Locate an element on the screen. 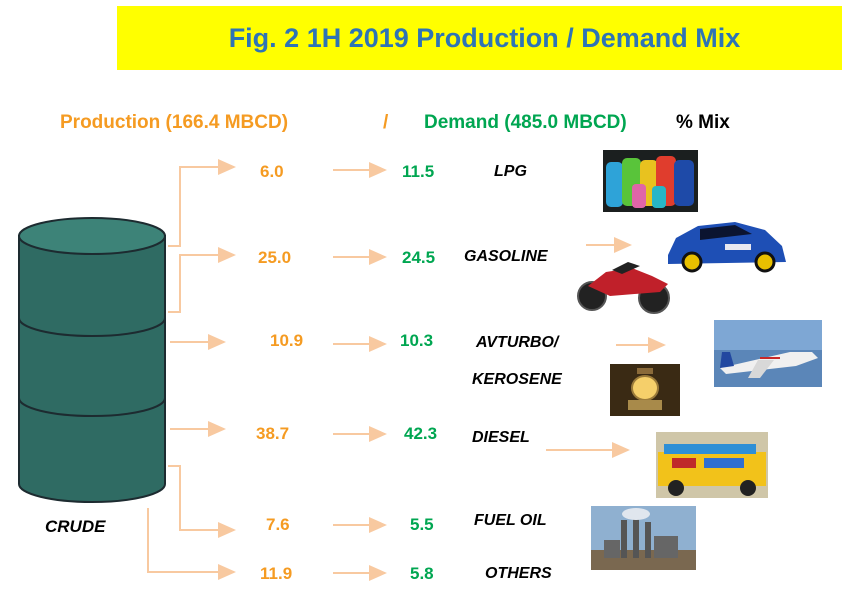 This screenshot has height=595, width=864. production-value-fuel-oil: 7.6 is located at coordinates (278, 524).